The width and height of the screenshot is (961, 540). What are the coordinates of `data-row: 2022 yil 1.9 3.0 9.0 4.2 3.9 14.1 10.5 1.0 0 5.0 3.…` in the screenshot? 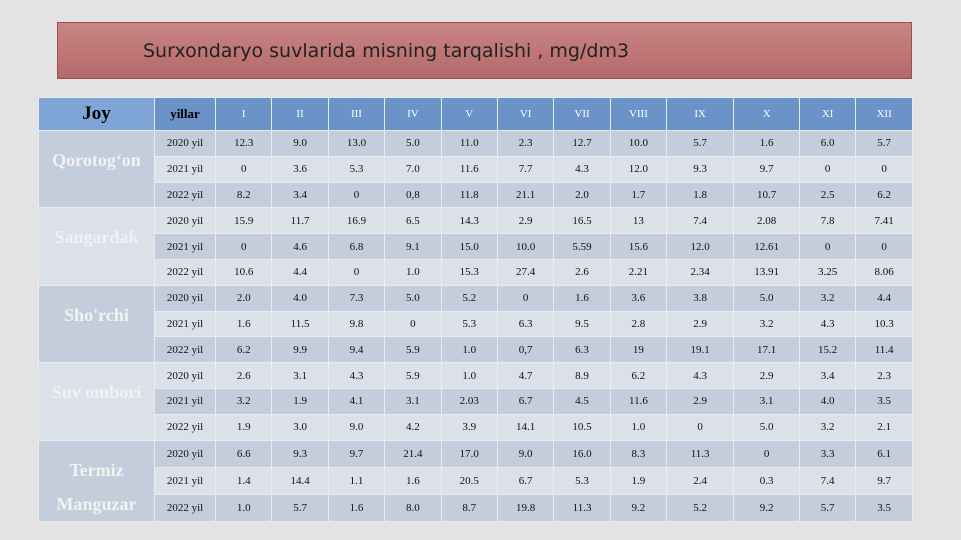 It's located at (476, 427).